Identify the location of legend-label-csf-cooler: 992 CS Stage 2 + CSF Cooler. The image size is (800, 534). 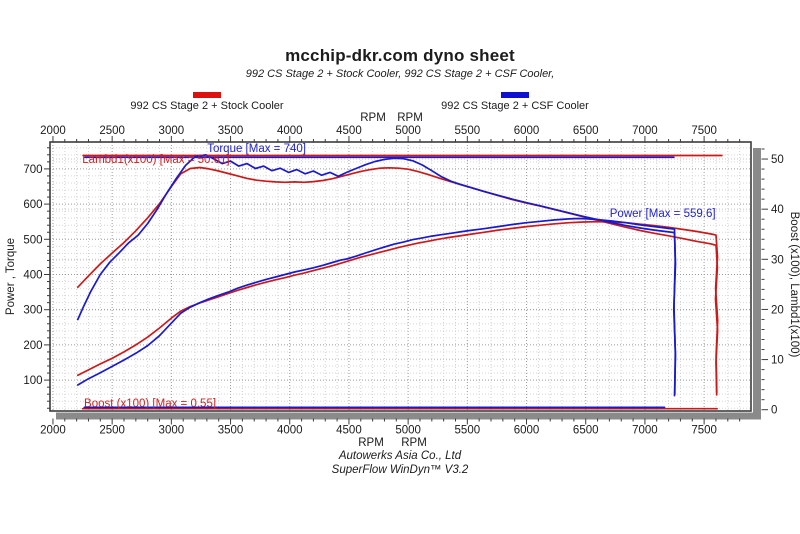
(515, 106).